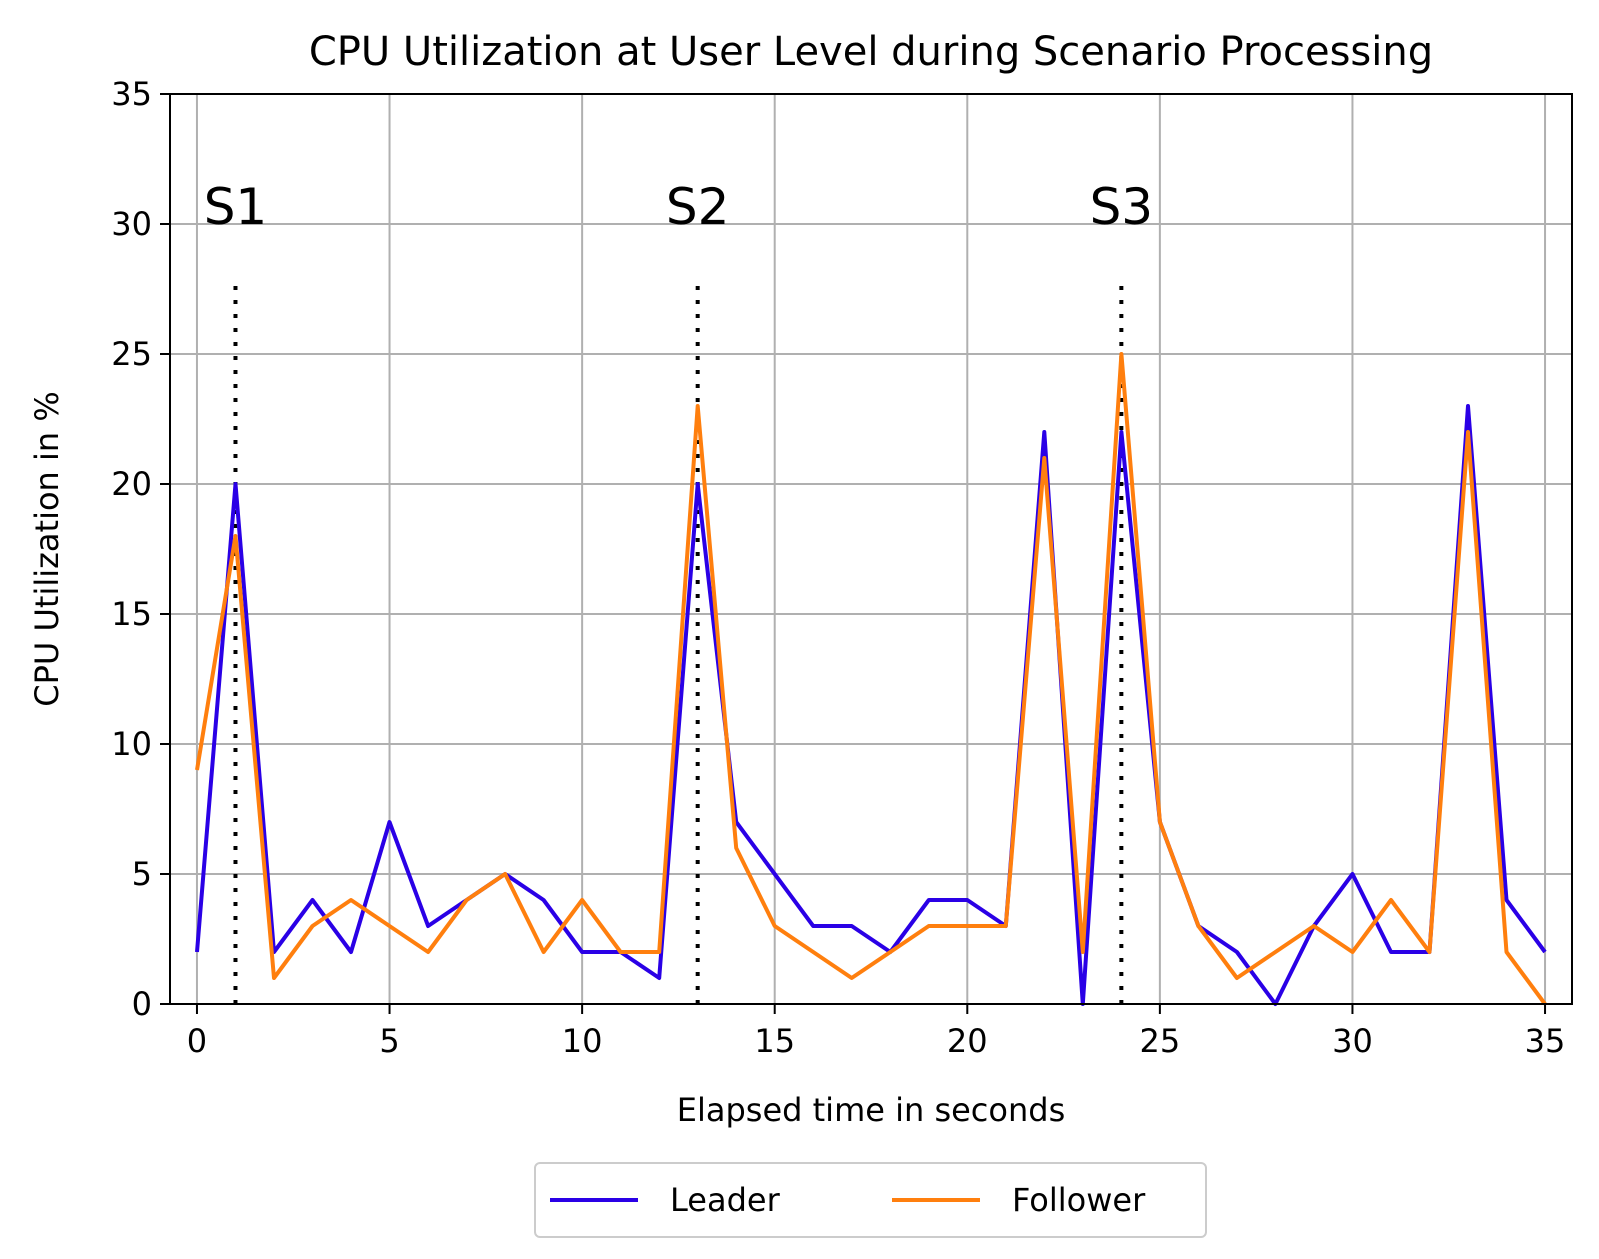 The width and height of the screenshot is (1599, 1259). Describe the element at coordinates (236, 207) in the screenshot. I see `scenario-label: S1` at that location.